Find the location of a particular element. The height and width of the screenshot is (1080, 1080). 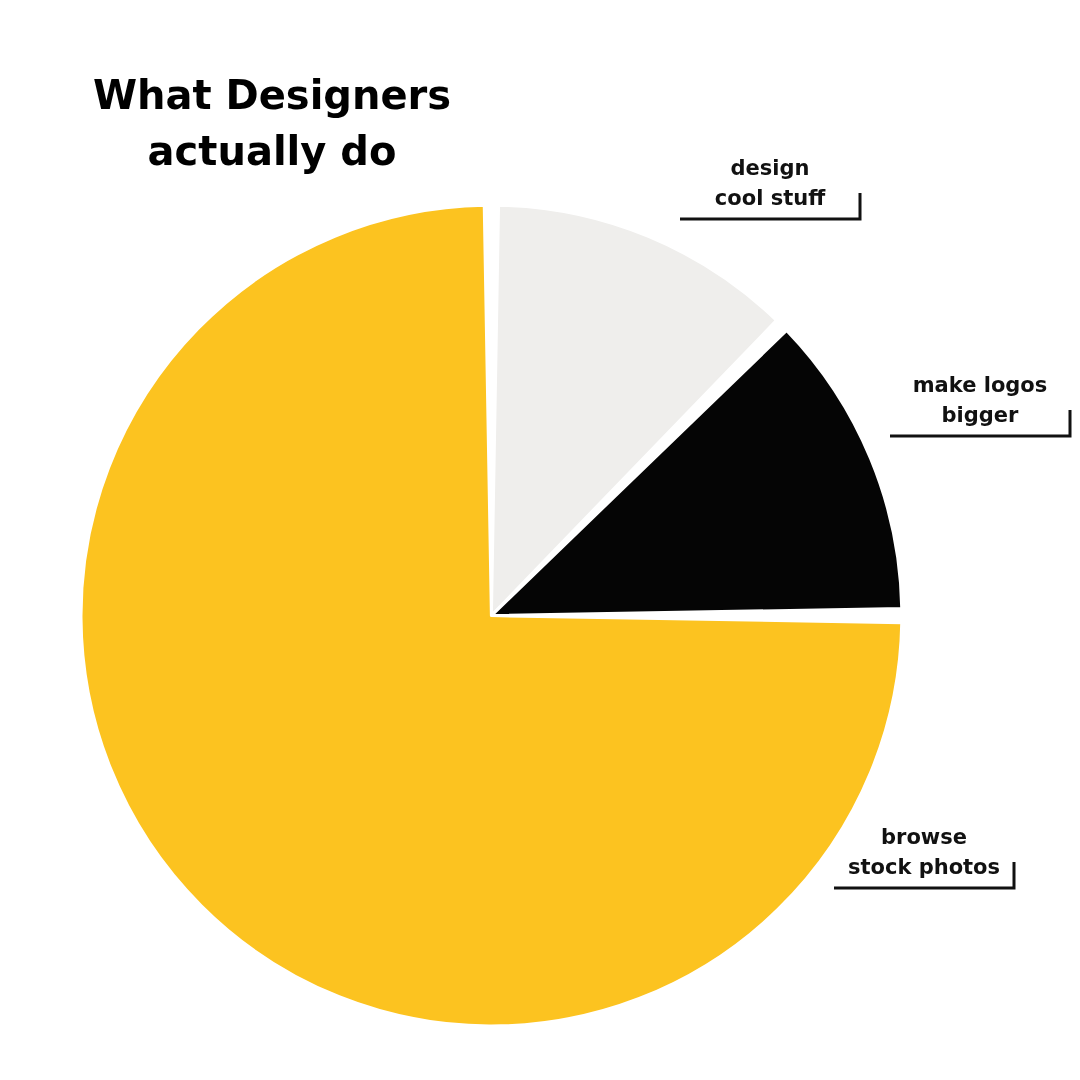

slice-label: make logos bigger is located at coordinates (980, 400).